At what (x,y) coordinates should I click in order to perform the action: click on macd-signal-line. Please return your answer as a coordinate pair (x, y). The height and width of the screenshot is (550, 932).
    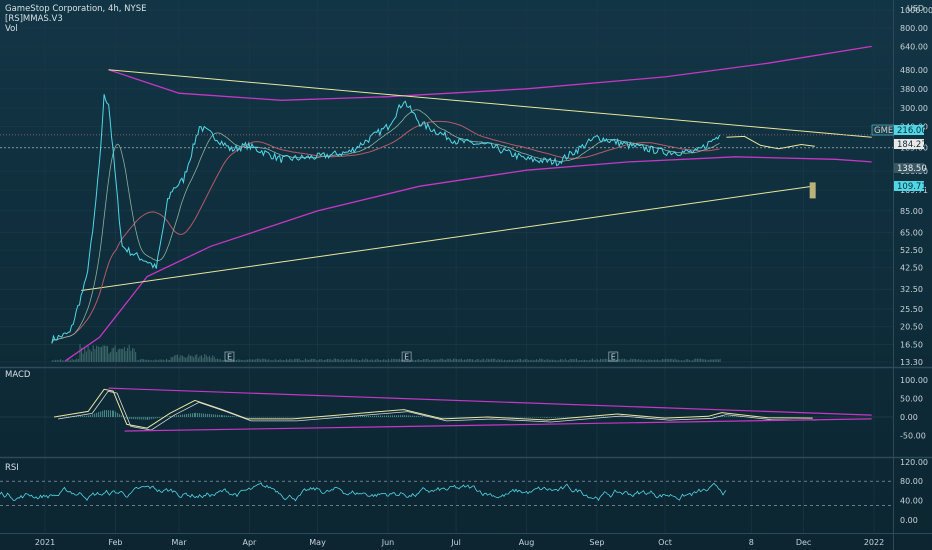
    Looking at the image, I should click on (437, 410).